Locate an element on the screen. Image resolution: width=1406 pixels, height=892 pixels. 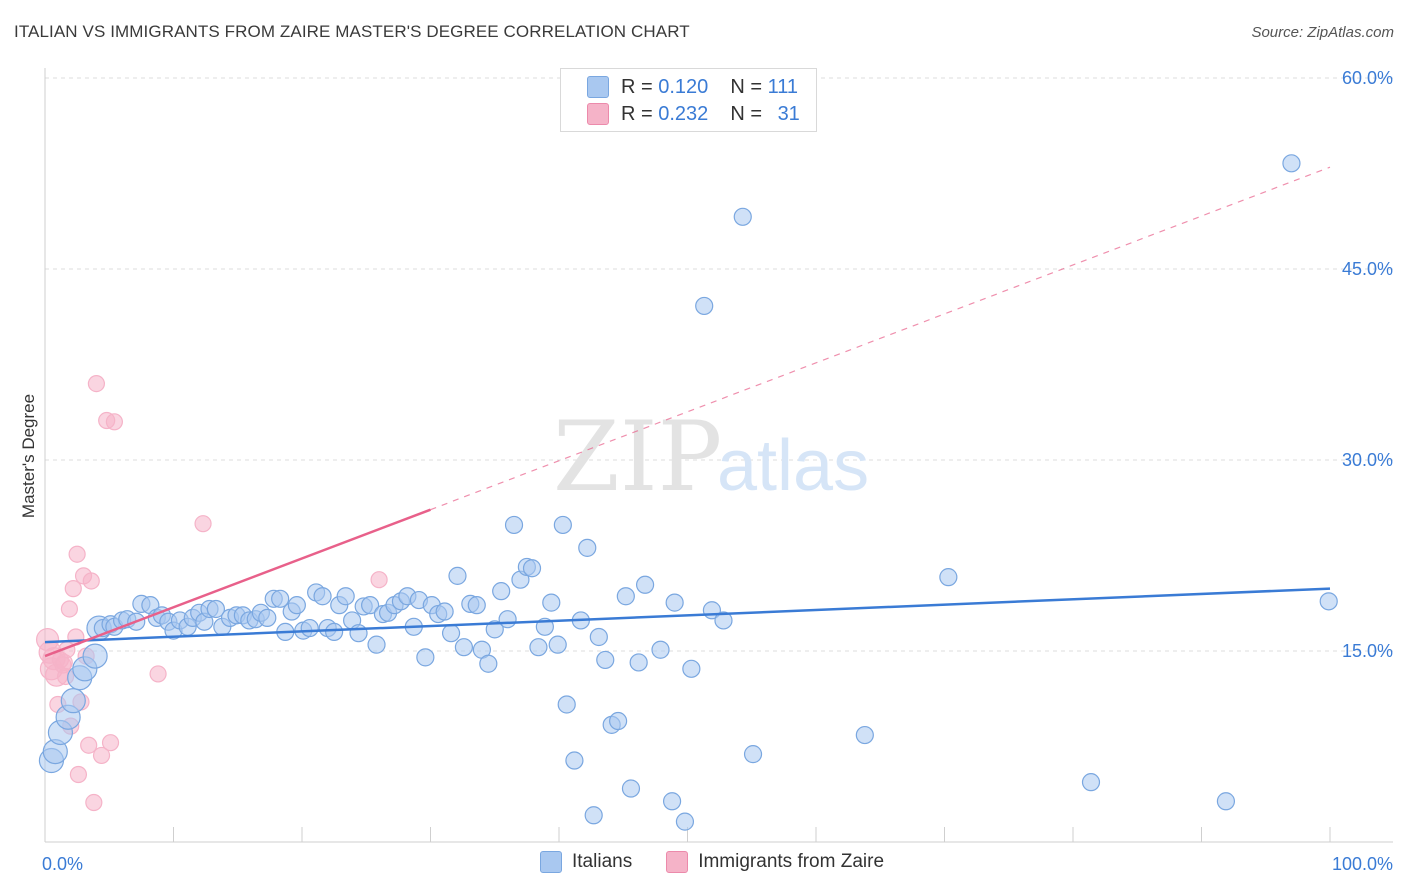
y-tick-label: 60.0% is located at coordinates (1367, 78).